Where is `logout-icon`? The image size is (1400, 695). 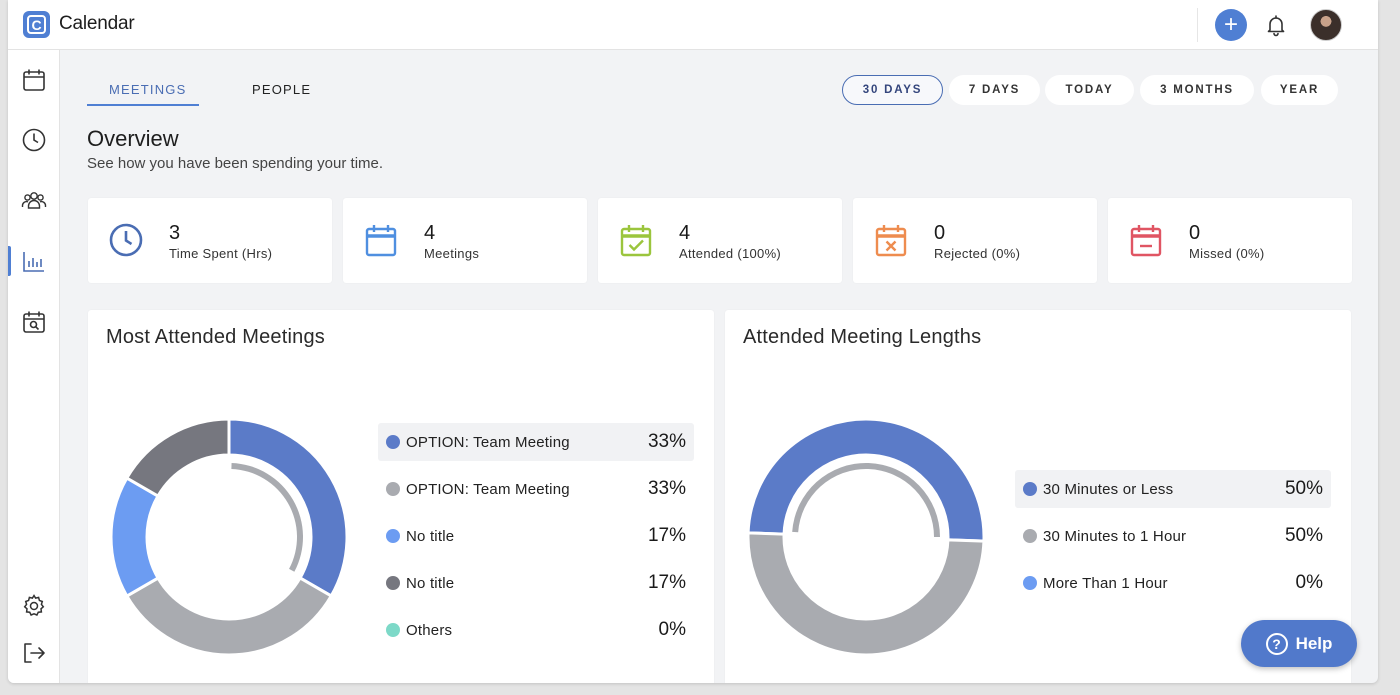
logout-icon is located at coordinates (34, 653).